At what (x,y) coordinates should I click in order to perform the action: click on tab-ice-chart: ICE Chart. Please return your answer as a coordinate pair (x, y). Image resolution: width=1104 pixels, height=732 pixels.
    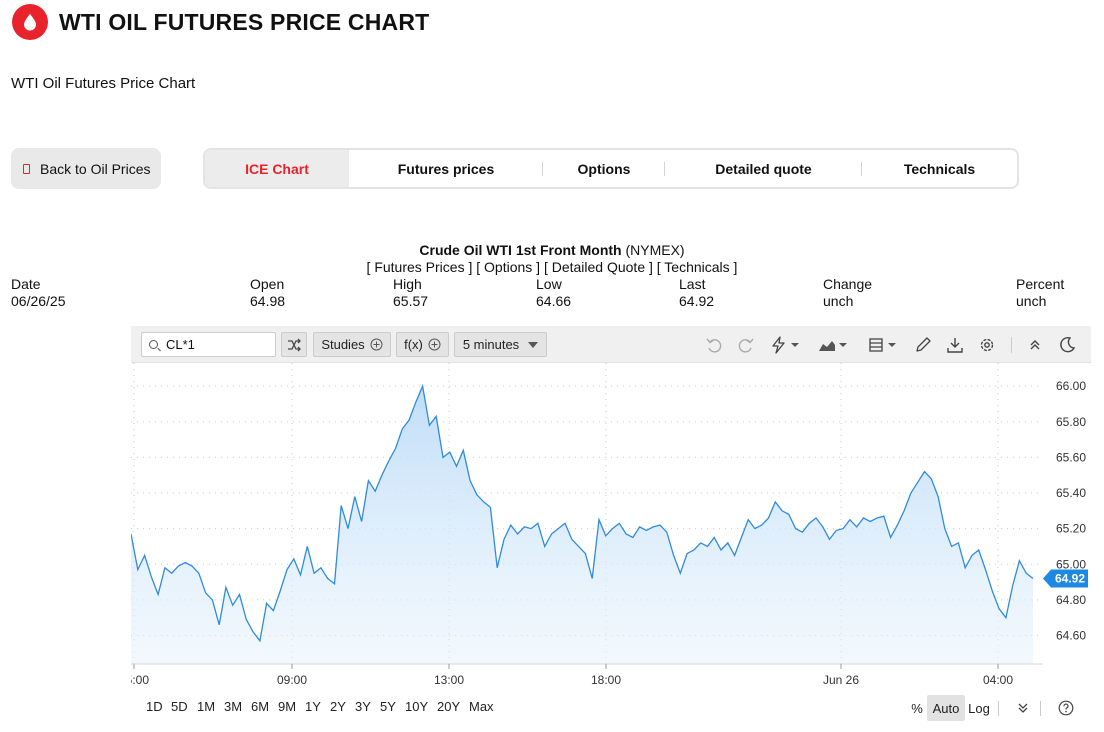
    Looking at the image, I should click on (277, 168).